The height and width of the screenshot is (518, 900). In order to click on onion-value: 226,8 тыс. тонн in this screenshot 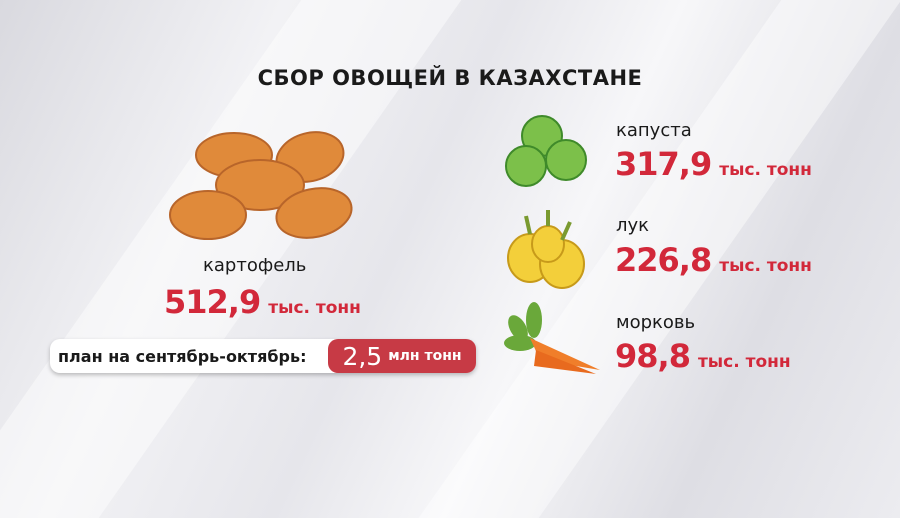, I will do `click(713, 260)`.